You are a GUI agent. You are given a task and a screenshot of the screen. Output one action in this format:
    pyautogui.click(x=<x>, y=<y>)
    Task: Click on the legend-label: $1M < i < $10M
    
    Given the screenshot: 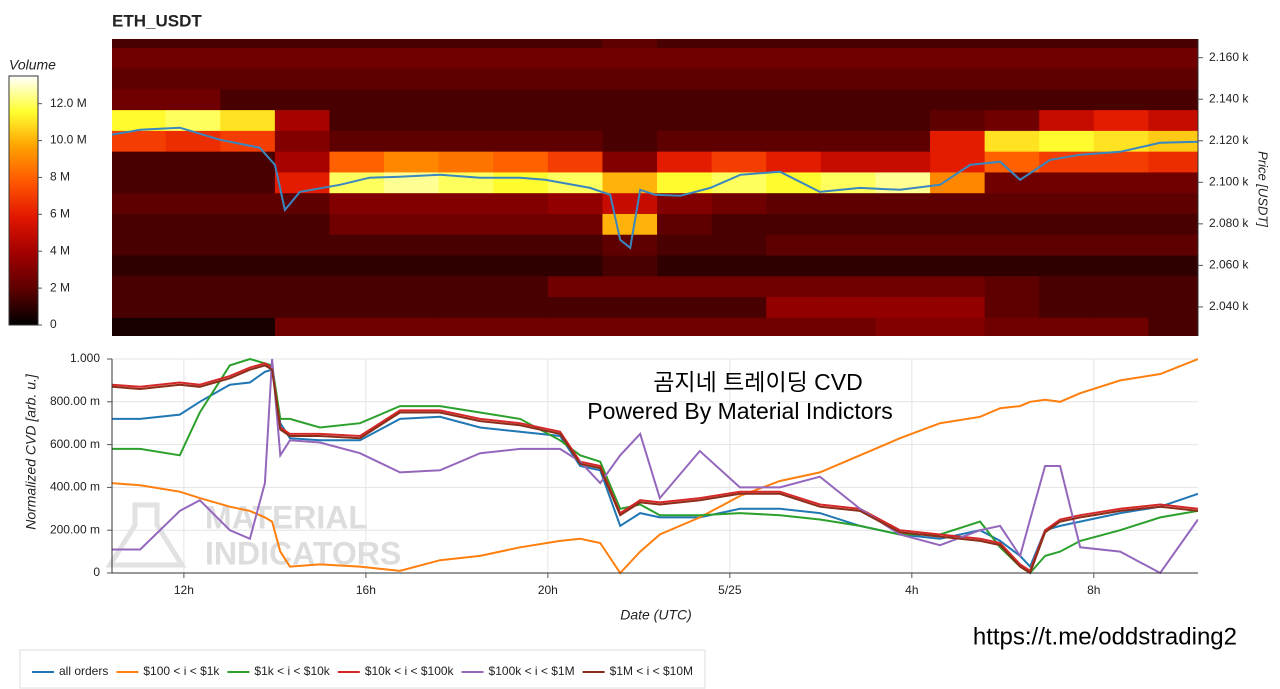 What is the action you would take?
    pyautogui.click(x=651, y=671)
    